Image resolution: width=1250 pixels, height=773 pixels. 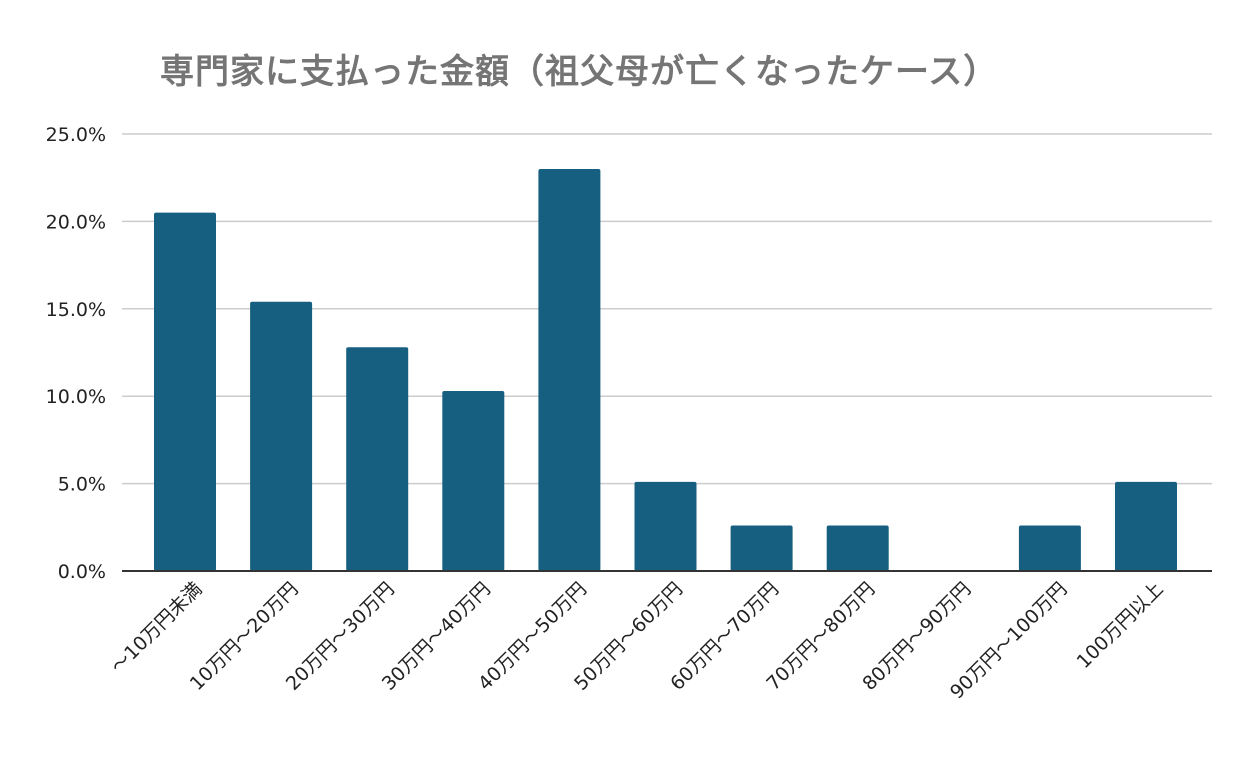 What do you see at coordinates (157, 628) in the screenshot?
I see `x-tick-label: ～10万円未満` at bounding box center [157, 628].